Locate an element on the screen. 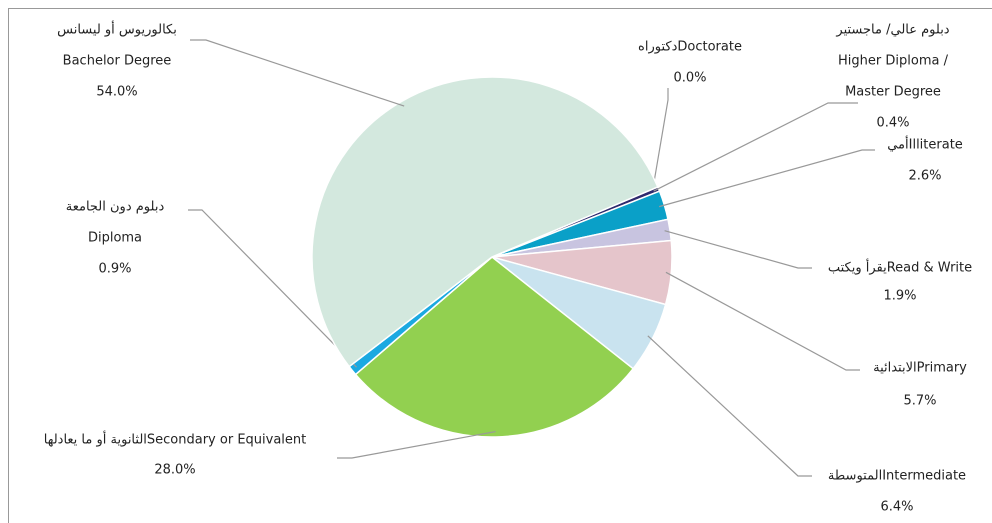 This screenshot has height=523, width=992. value-label: 28.0% is located at coordinates (174, 470).